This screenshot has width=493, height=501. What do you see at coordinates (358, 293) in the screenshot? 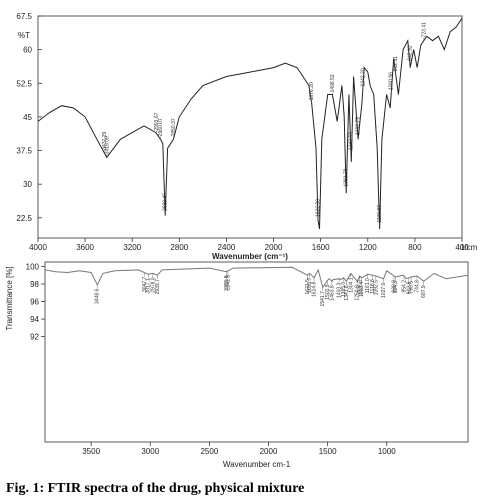
I see `peak-label: 1250.8` at bounding box center [358, 293].